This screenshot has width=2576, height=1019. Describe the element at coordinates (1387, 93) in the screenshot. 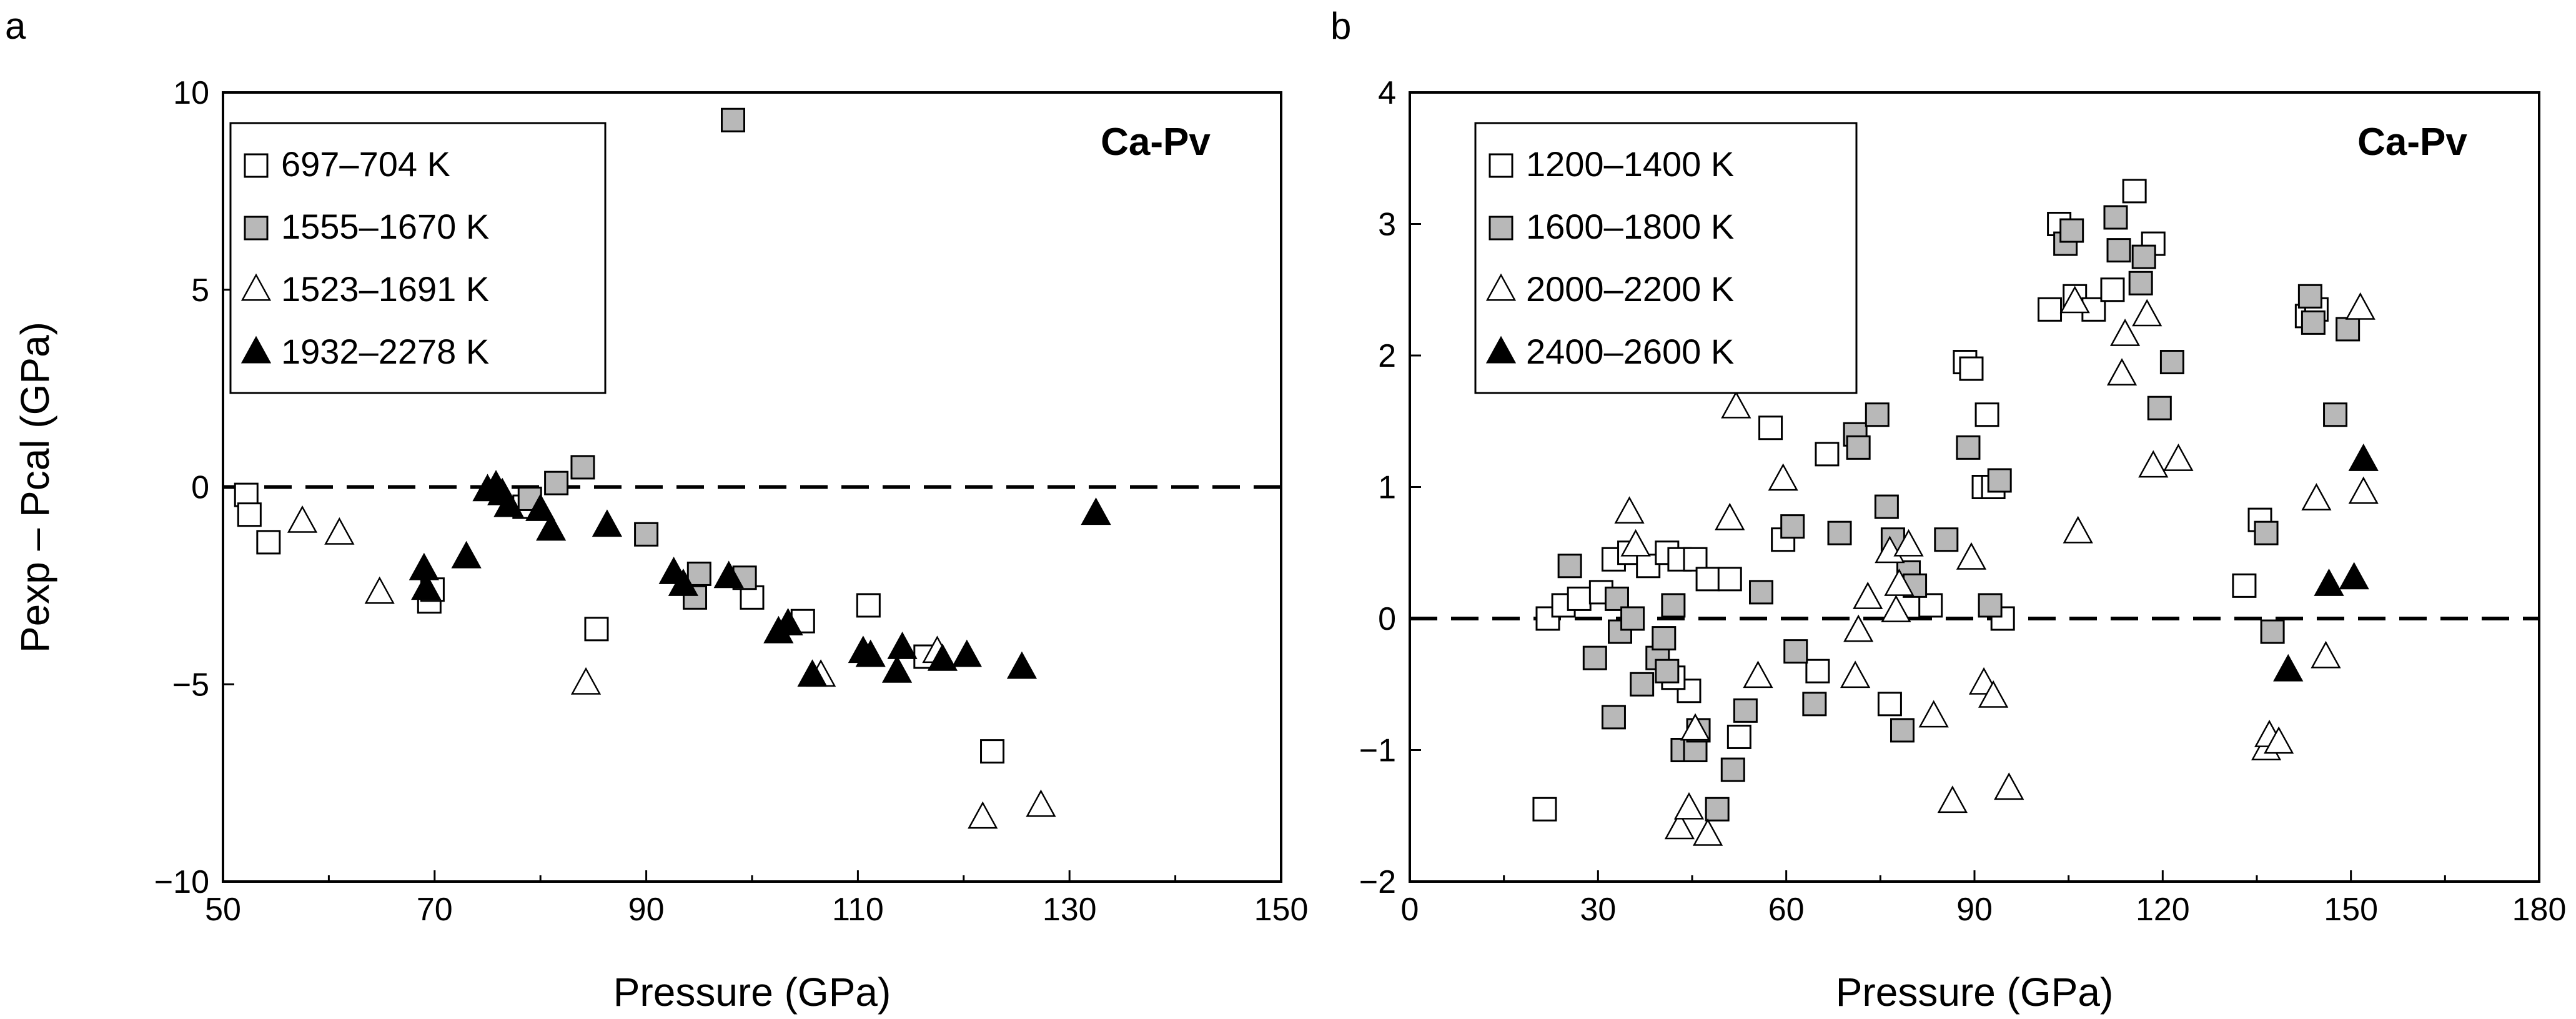

I see `panel-b-y-tick-label: 4` at that location.